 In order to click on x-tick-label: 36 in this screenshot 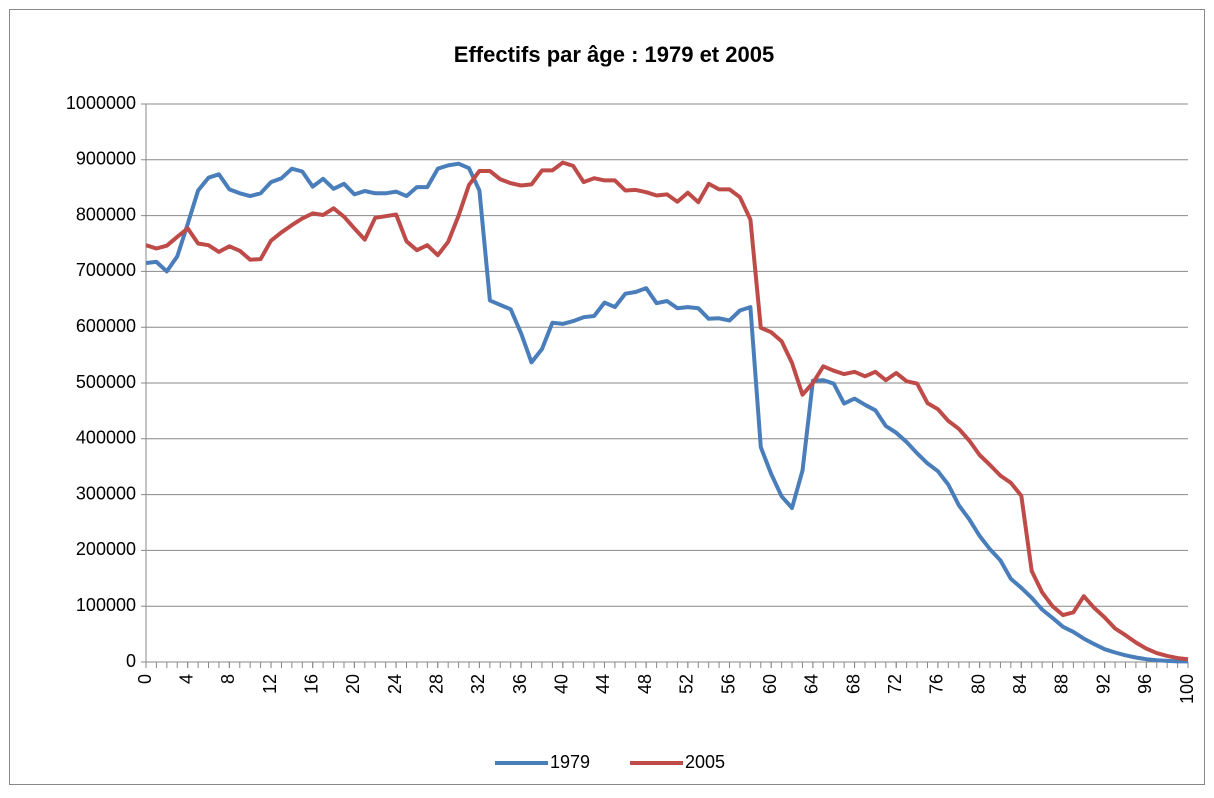, I will do `click(520, 684)`.